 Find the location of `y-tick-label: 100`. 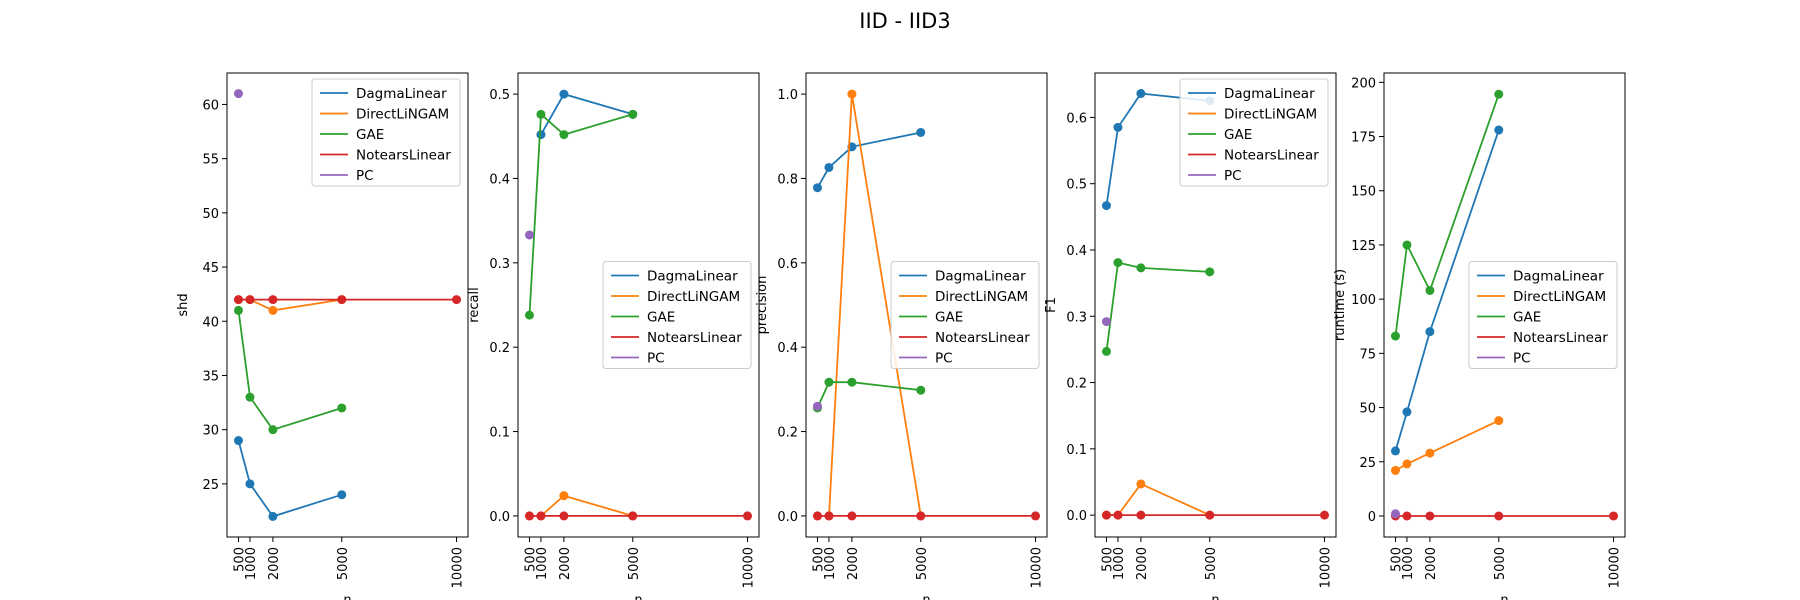

y-tick-label: 100 is located at coordinates (1363, 300).